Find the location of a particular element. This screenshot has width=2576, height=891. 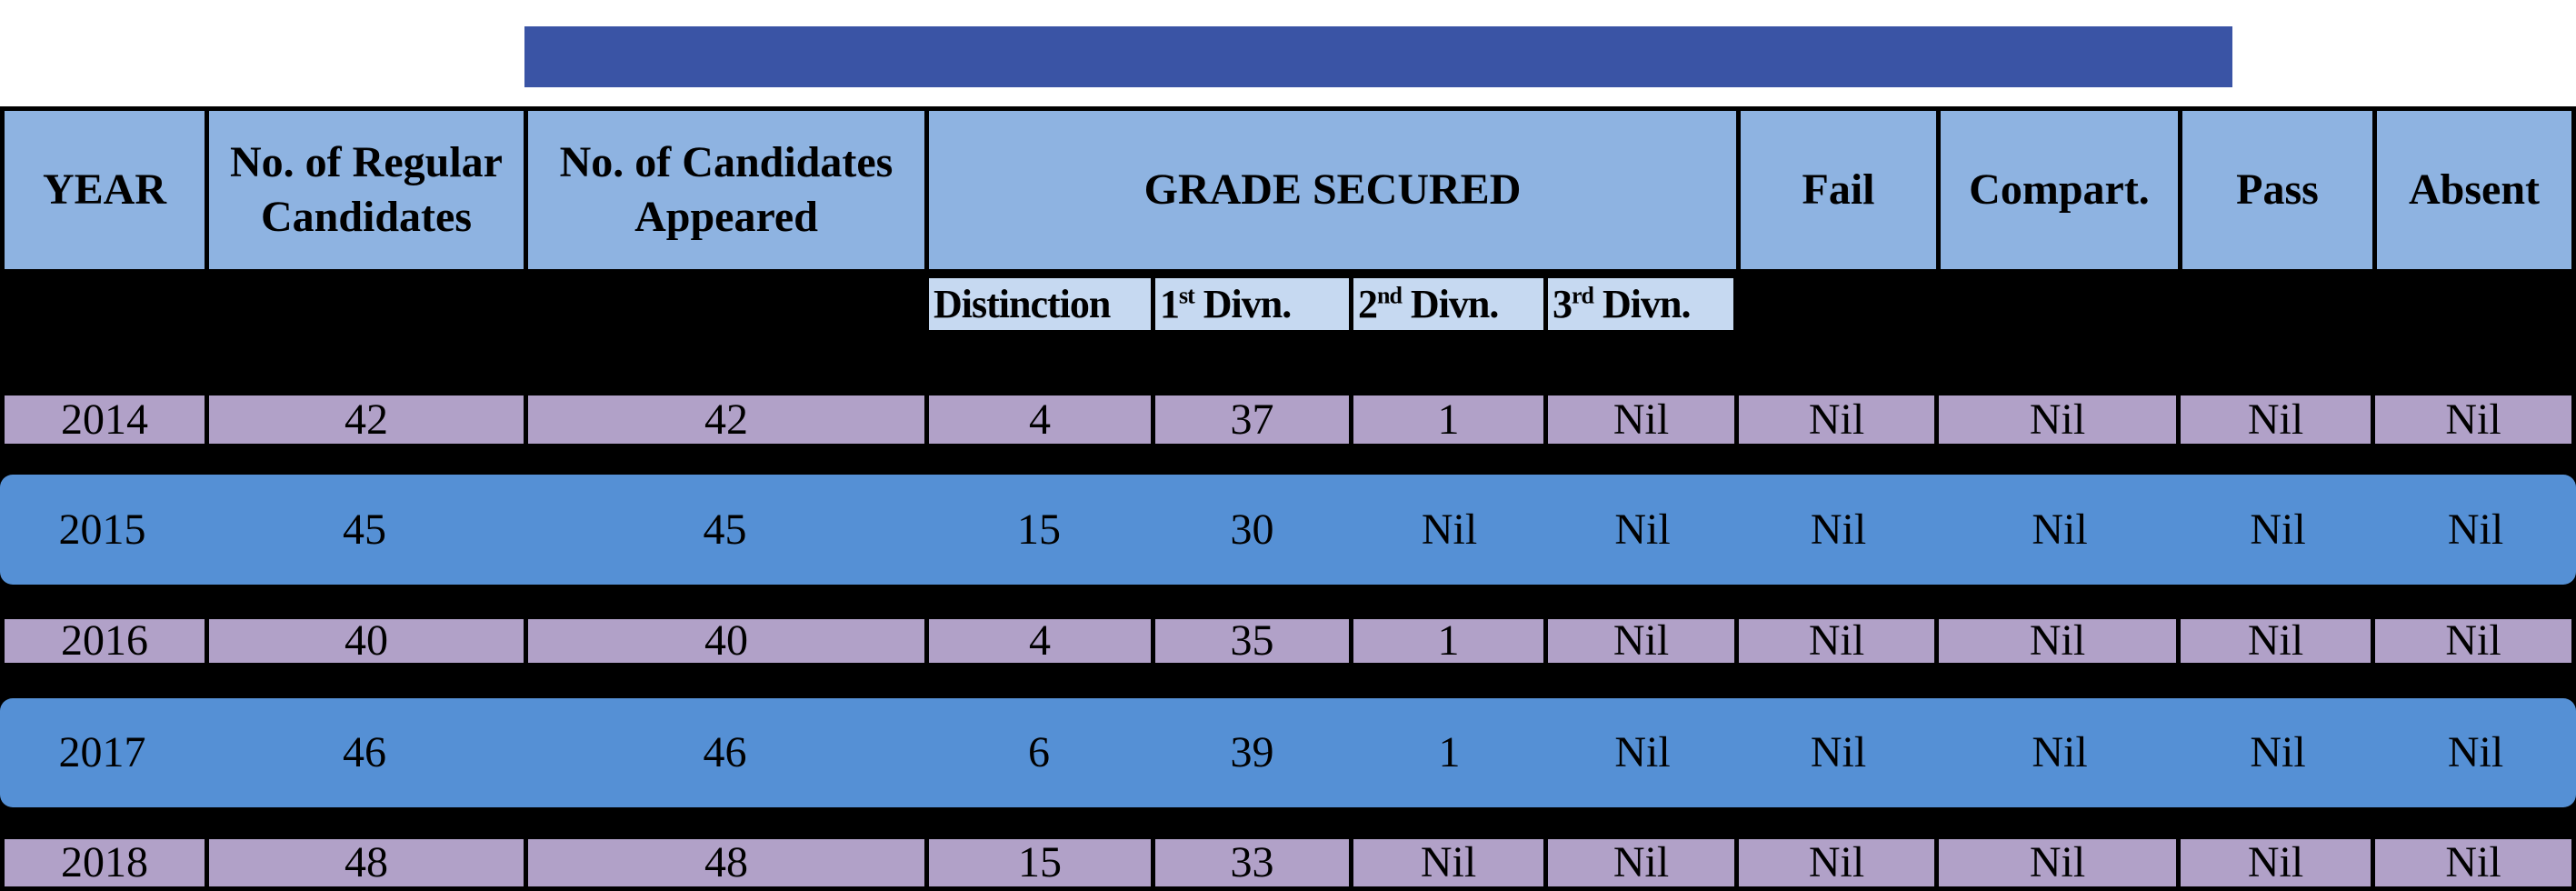

subheader-third-divn: 3rd Divn. is located at coordinates (1640, 304).